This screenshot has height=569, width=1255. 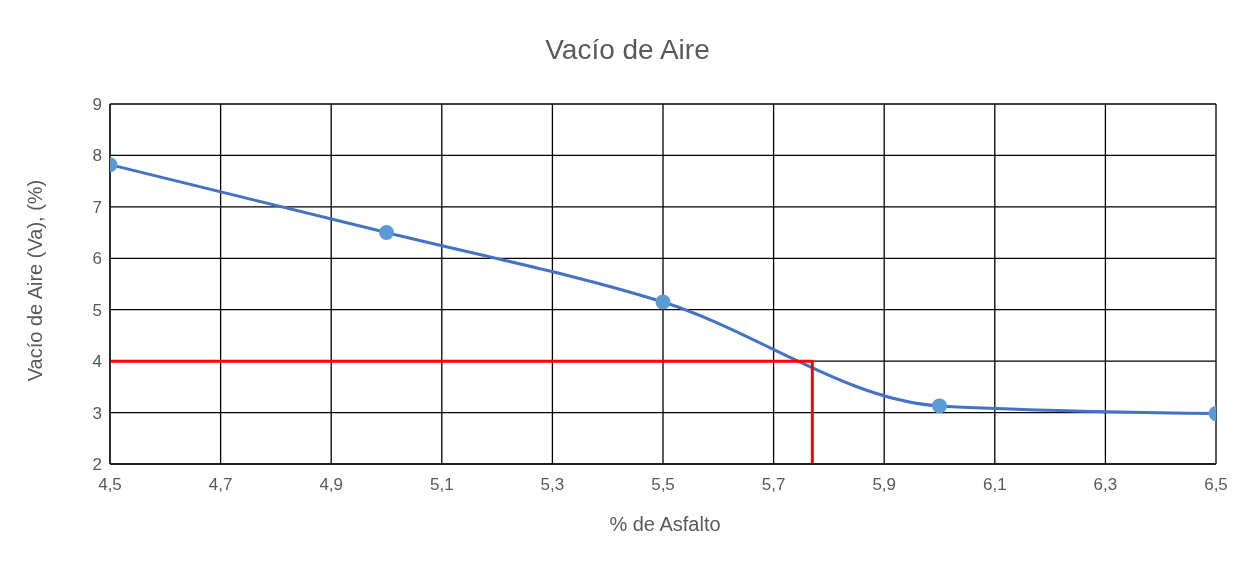 I want to click on y-tick-label: 2, so click(x=97, y=465).